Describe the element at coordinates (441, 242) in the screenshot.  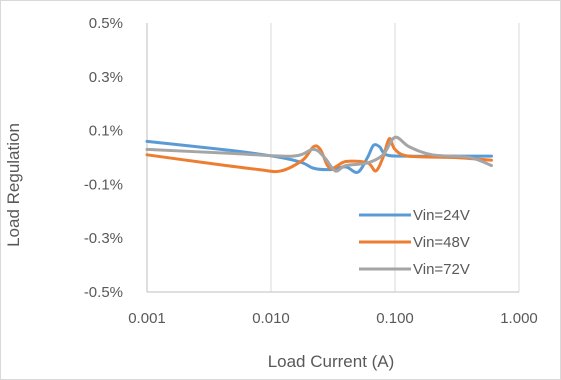
I see `legend-label-2: Vin=48V` at that location.